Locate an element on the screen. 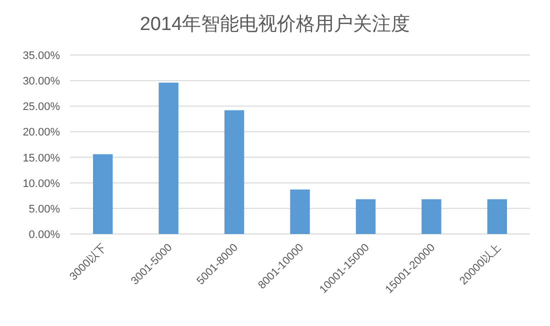  y-tick-label: 30.00% is located at coordinates (41, 82).